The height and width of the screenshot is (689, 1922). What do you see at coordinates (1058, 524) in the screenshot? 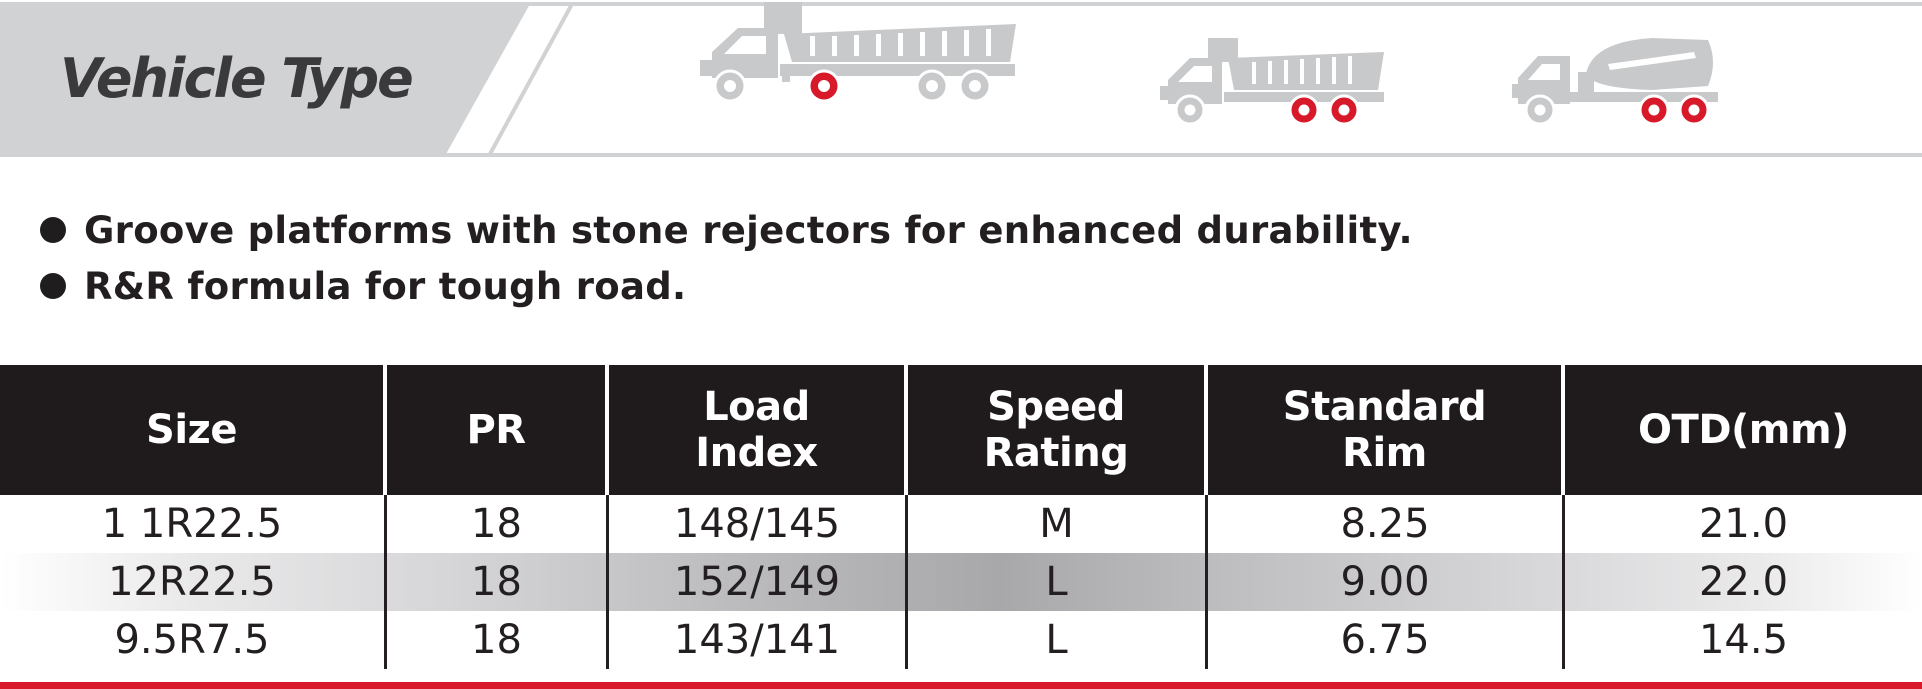
I see `cell-speed-rating: M` at bounding box center [1058, 524].